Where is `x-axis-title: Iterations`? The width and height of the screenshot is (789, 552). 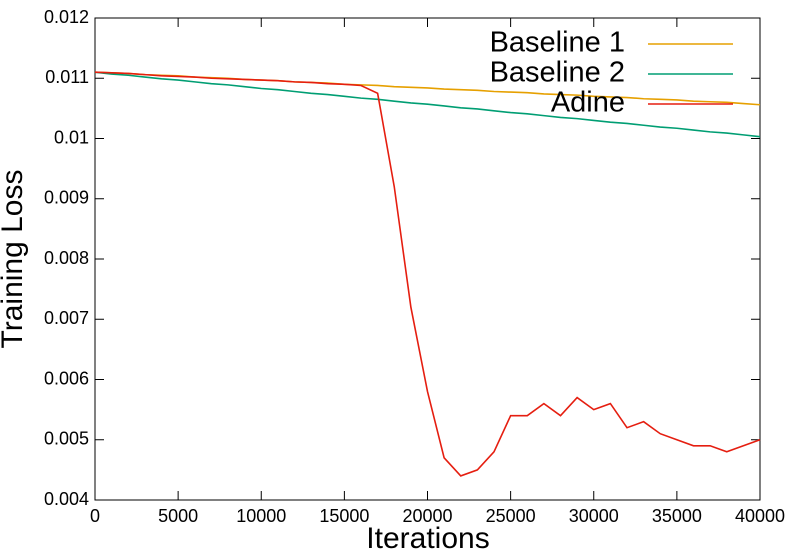 x-axis-title: Iterations is located at coordinates (427, 537).